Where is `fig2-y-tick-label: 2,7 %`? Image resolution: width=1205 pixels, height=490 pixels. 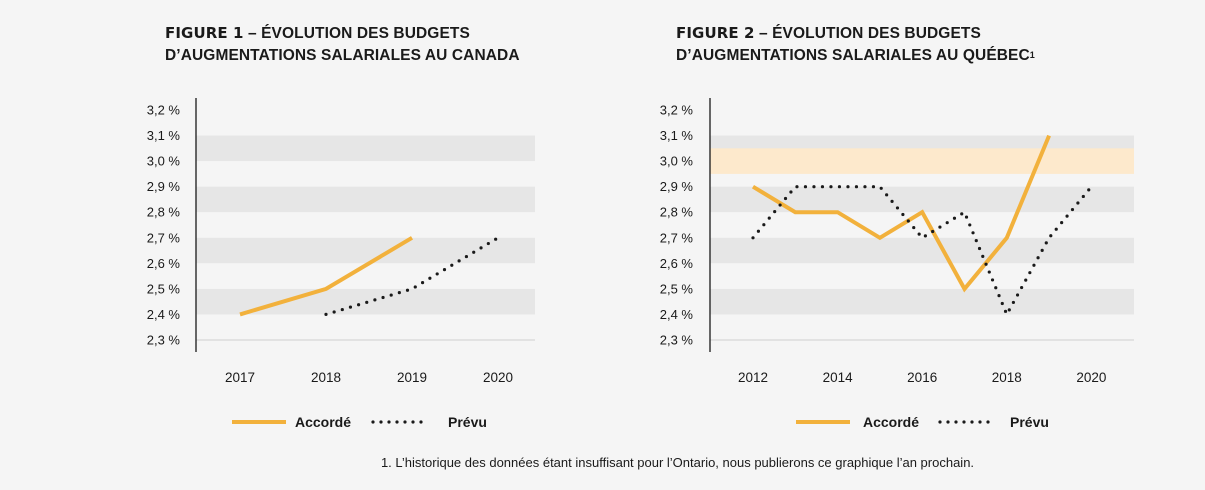 fig2-y-tick-label: 2,7 % is located at coordinates (677, 237).